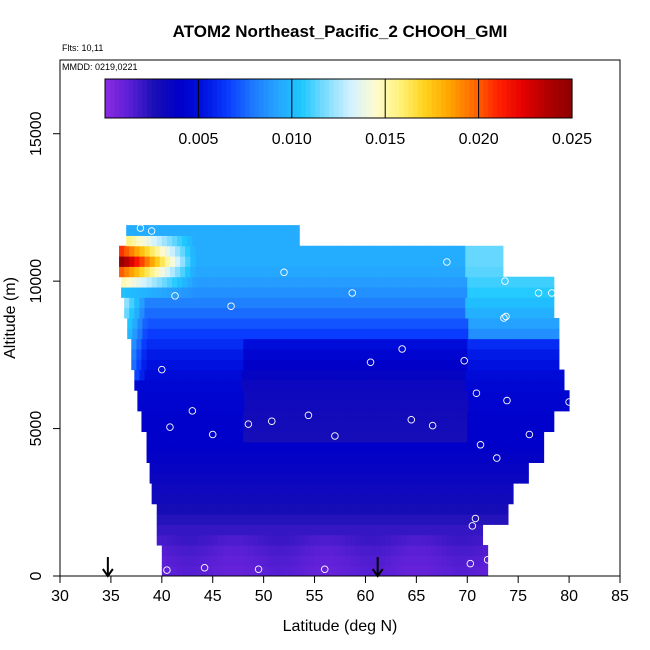  I want to click on colorbar: 0.005 0.010 0.015 0.020 0.025, so click(348, 113).